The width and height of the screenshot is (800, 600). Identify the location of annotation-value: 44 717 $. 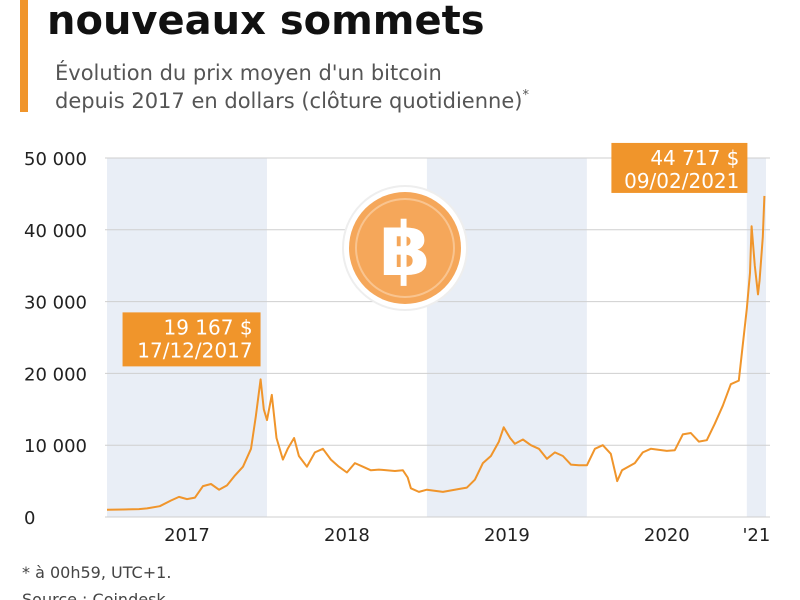
(694, 158).